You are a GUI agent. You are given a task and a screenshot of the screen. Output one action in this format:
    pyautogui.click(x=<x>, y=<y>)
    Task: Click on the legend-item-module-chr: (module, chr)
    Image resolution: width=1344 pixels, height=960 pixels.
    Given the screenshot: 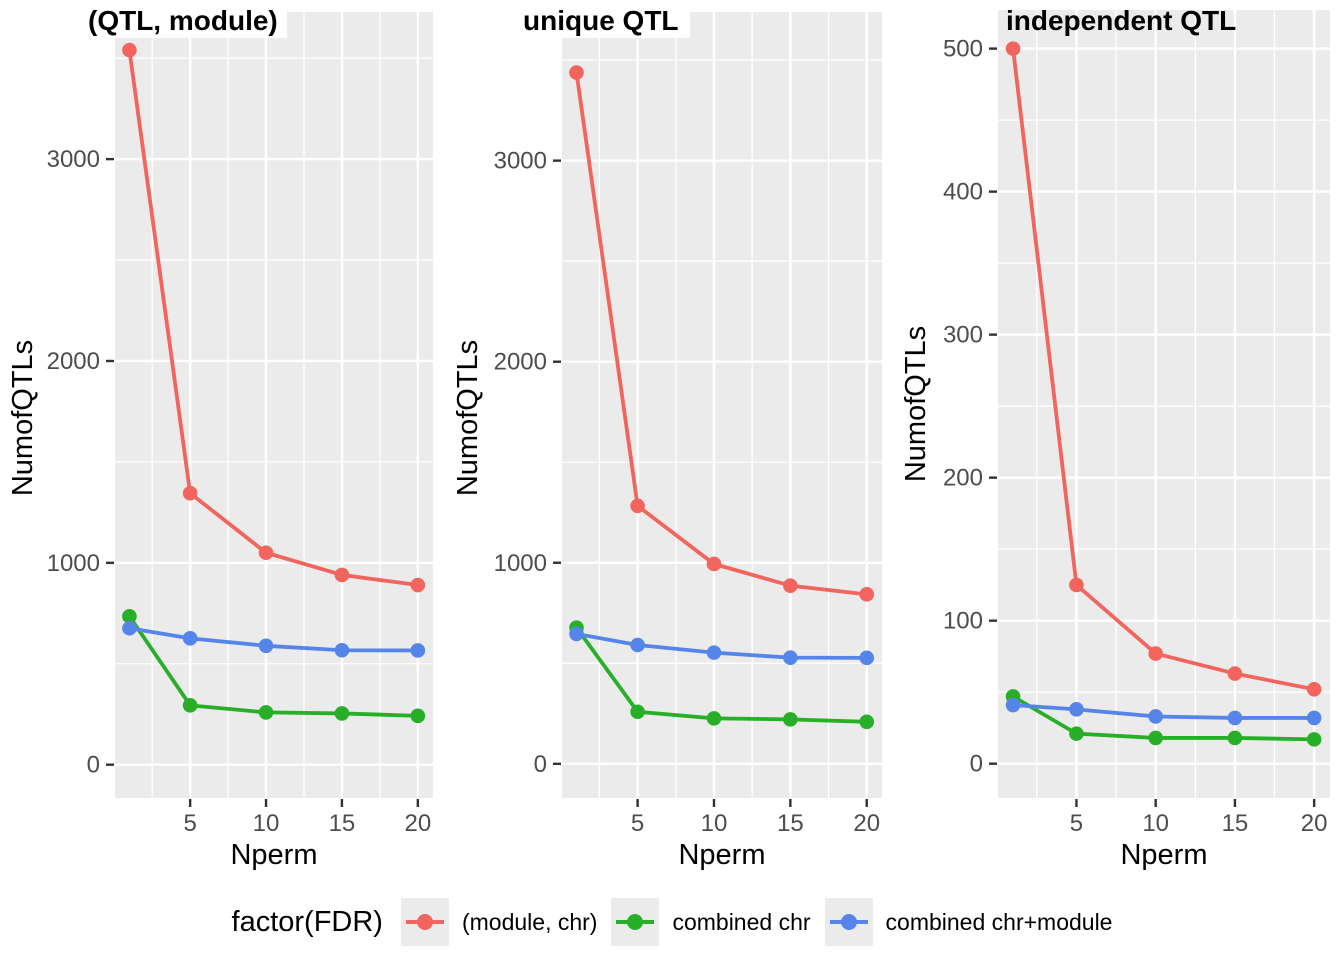 What is the action you would take?
    pyautogui.click(x=499, y=922)
    